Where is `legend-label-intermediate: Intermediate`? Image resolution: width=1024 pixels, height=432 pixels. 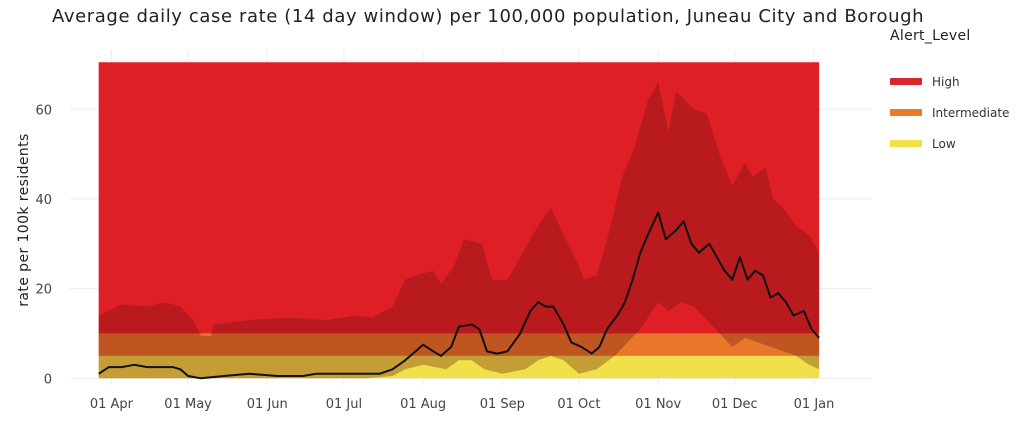 legend-label-intermediate: Intermediate is located at coordinates (971, 112).